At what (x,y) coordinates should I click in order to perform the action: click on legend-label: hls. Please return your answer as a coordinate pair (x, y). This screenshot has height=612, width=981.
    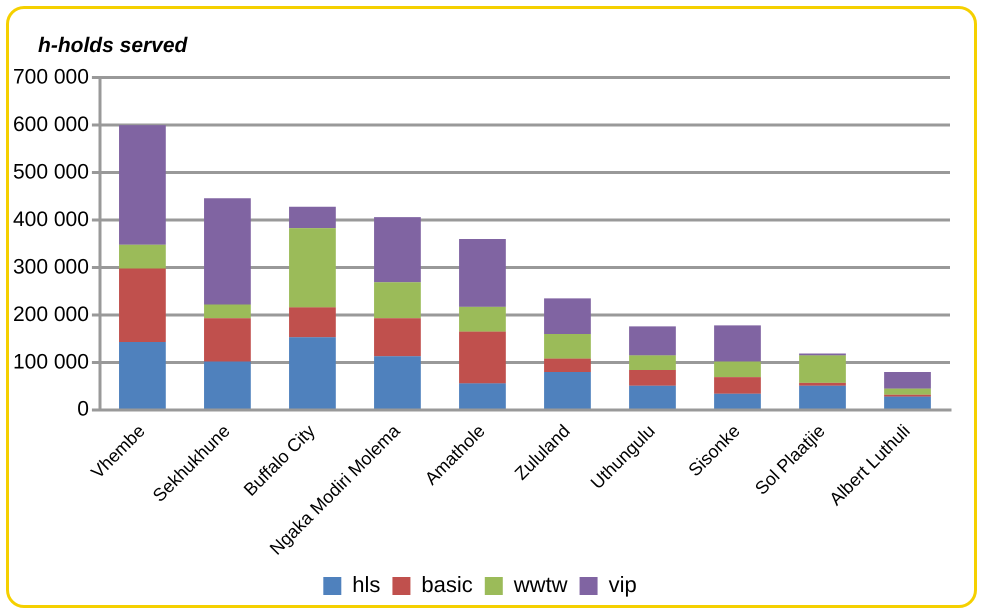
    Looking at the image, I should click on (366, 585).